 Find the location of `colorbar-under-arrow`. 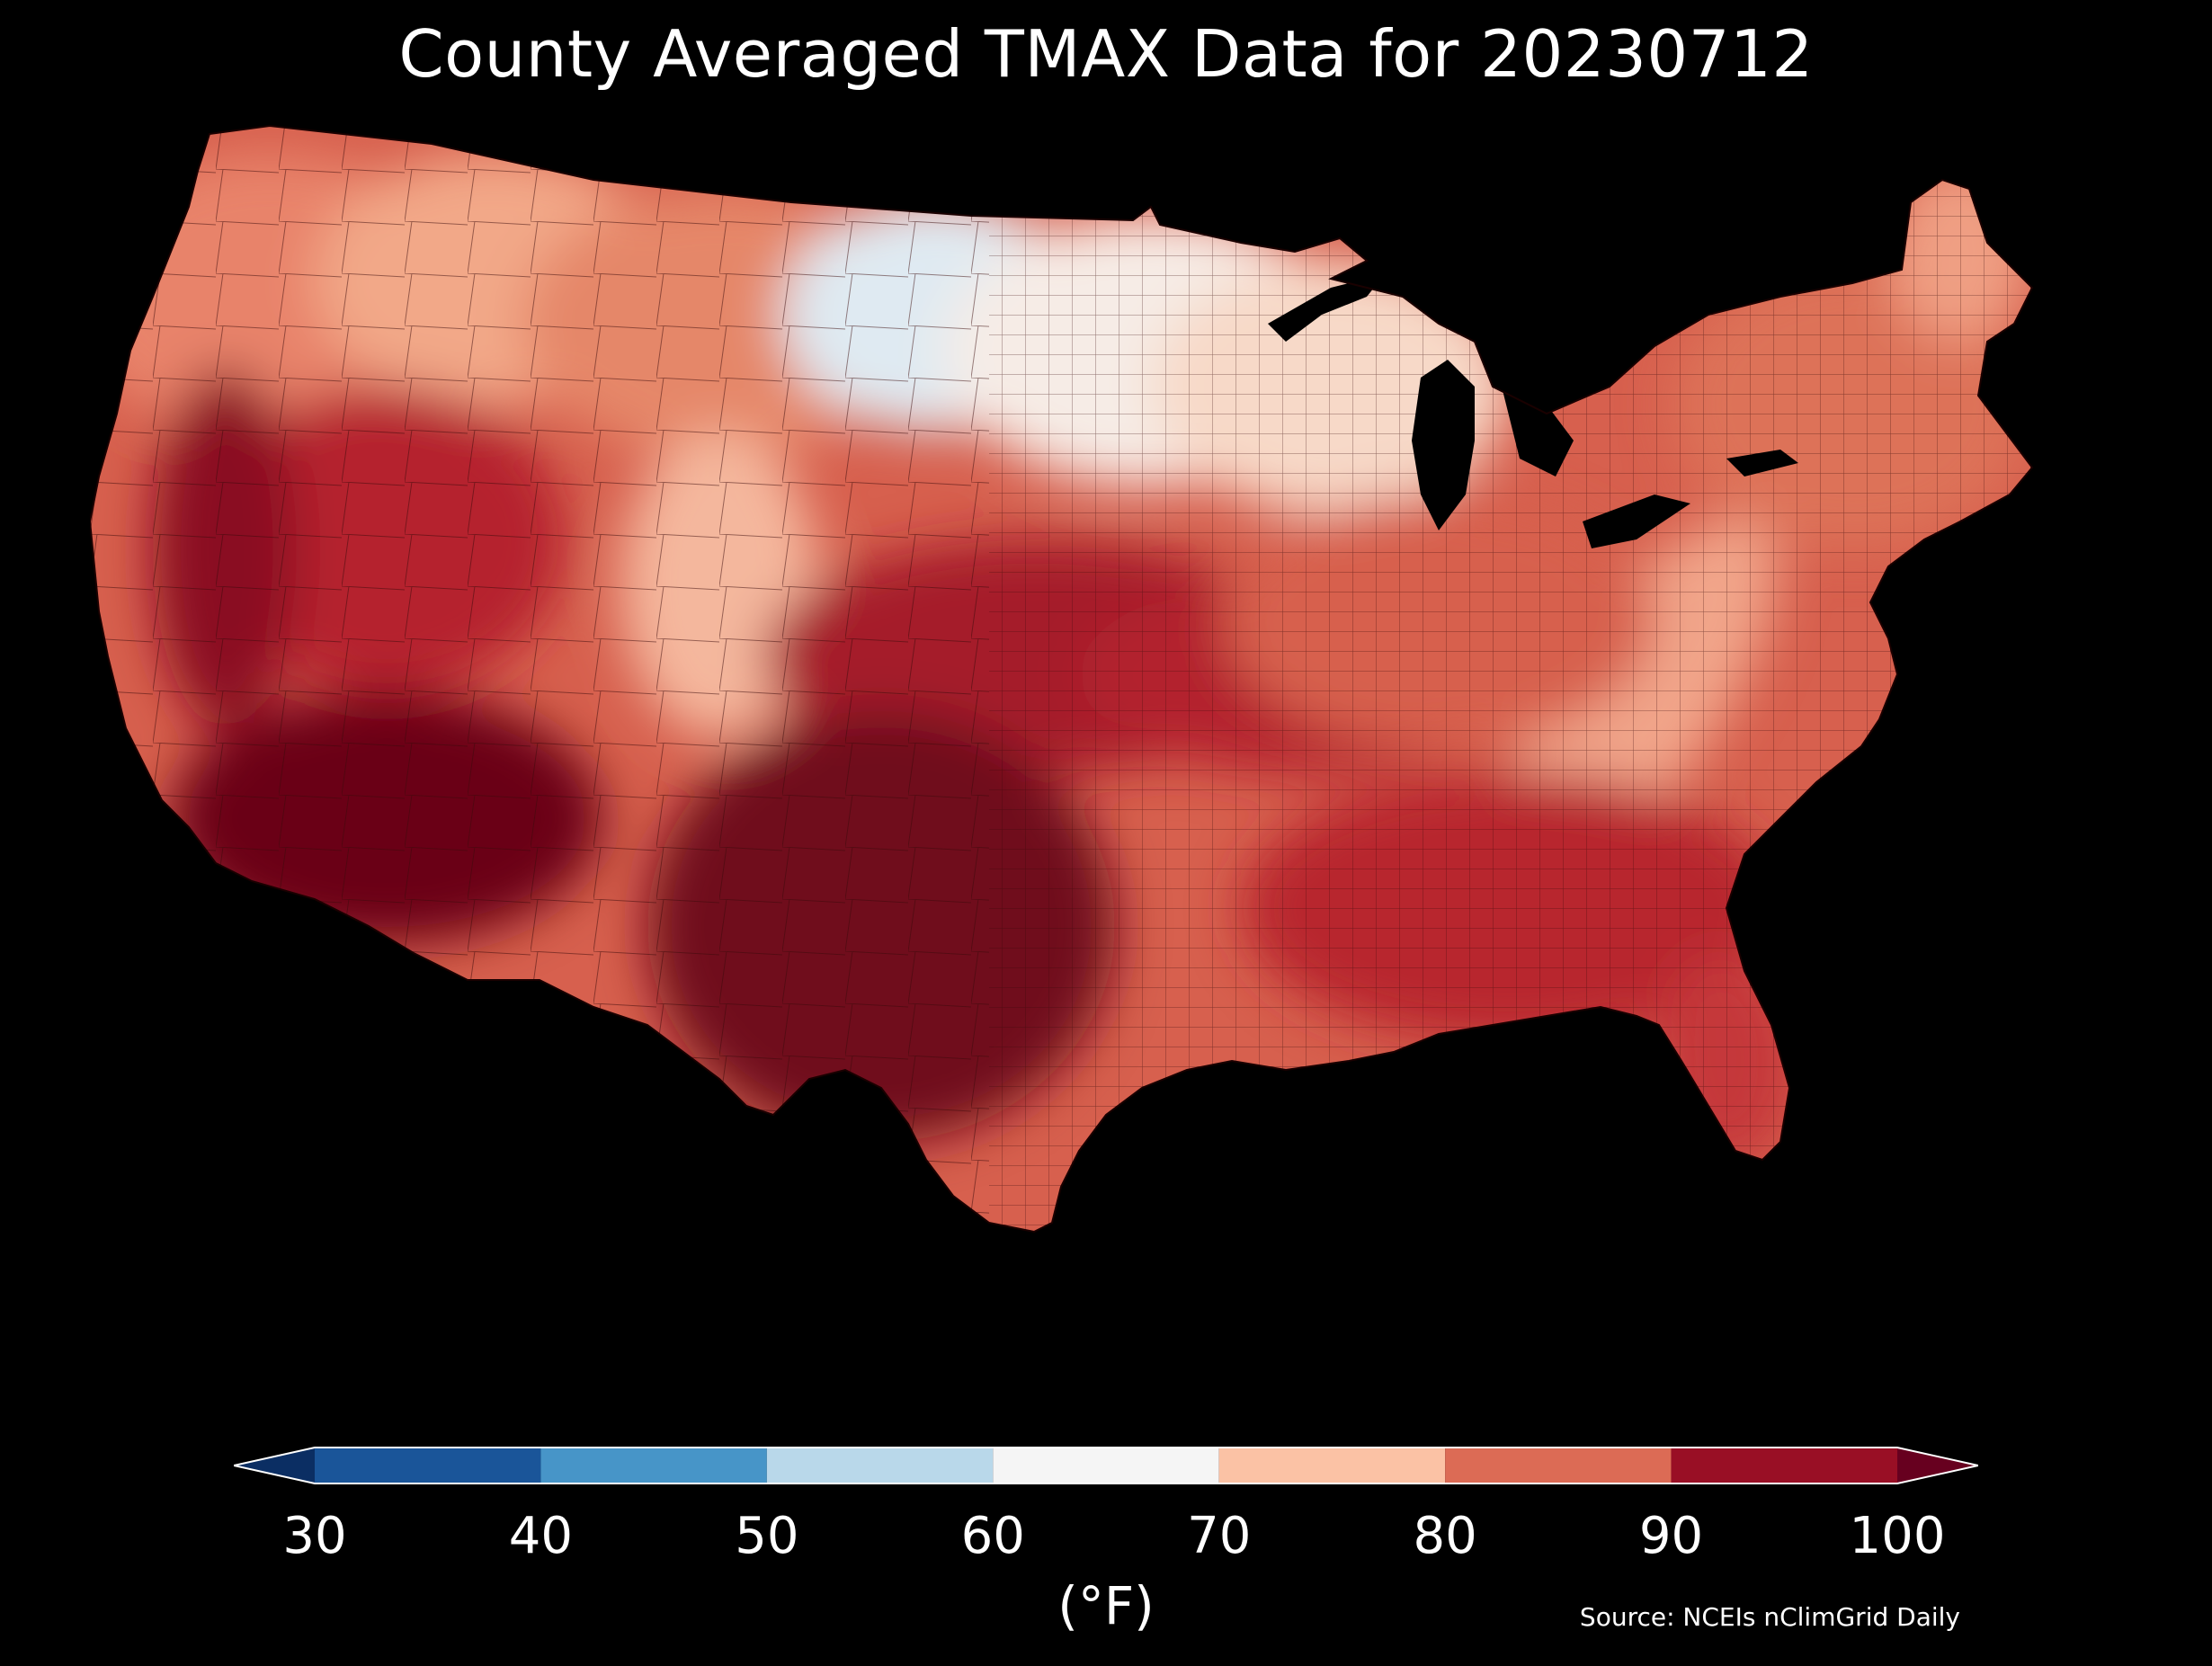

colorbar-under-arrow is located at coordinates (274, 1465).